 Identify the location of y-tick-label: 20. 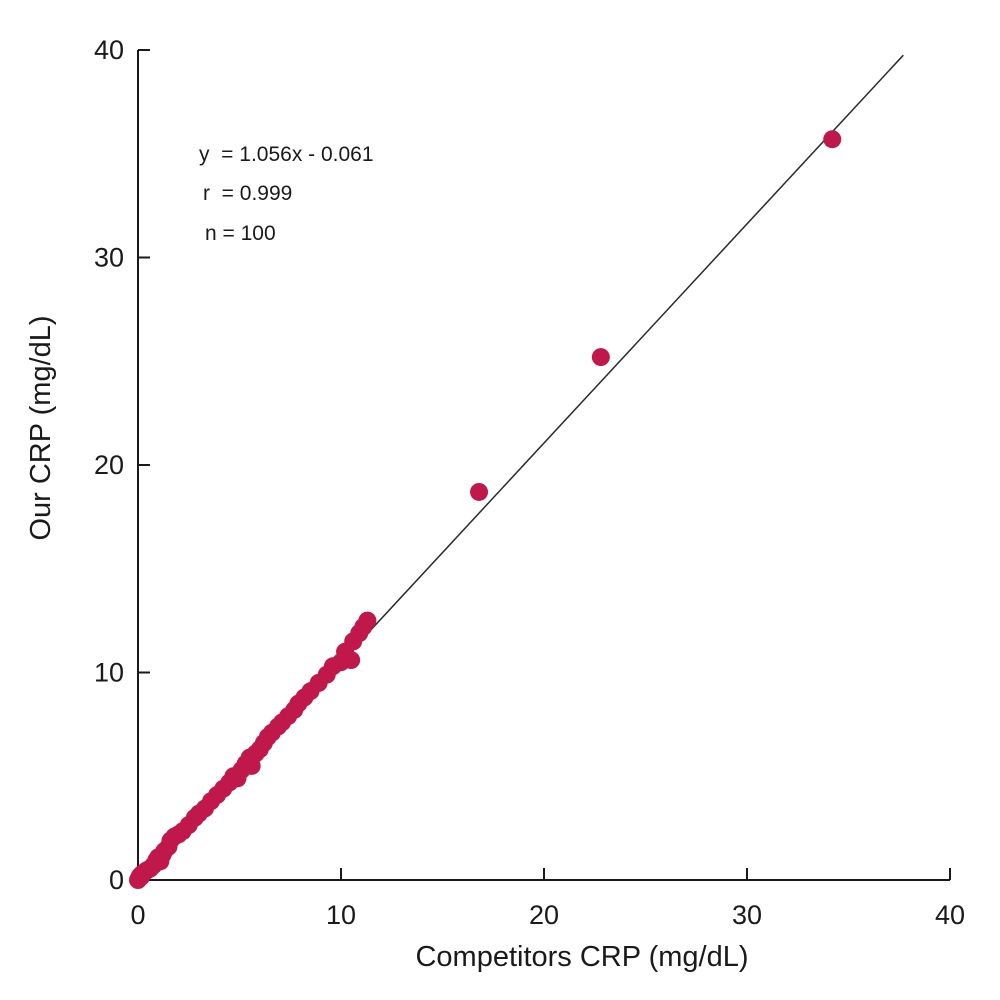
(109, 465).